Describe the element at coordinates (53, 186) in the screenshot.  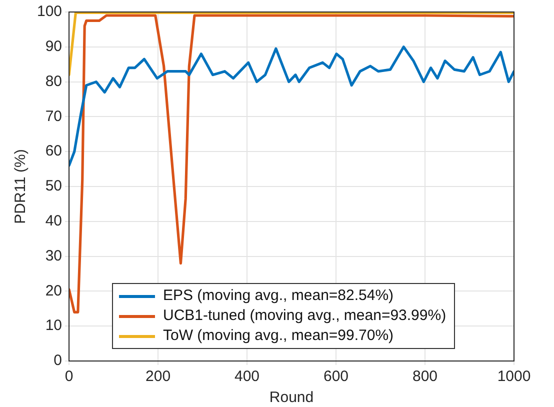
I see `y-tick-label: 50` at that location.